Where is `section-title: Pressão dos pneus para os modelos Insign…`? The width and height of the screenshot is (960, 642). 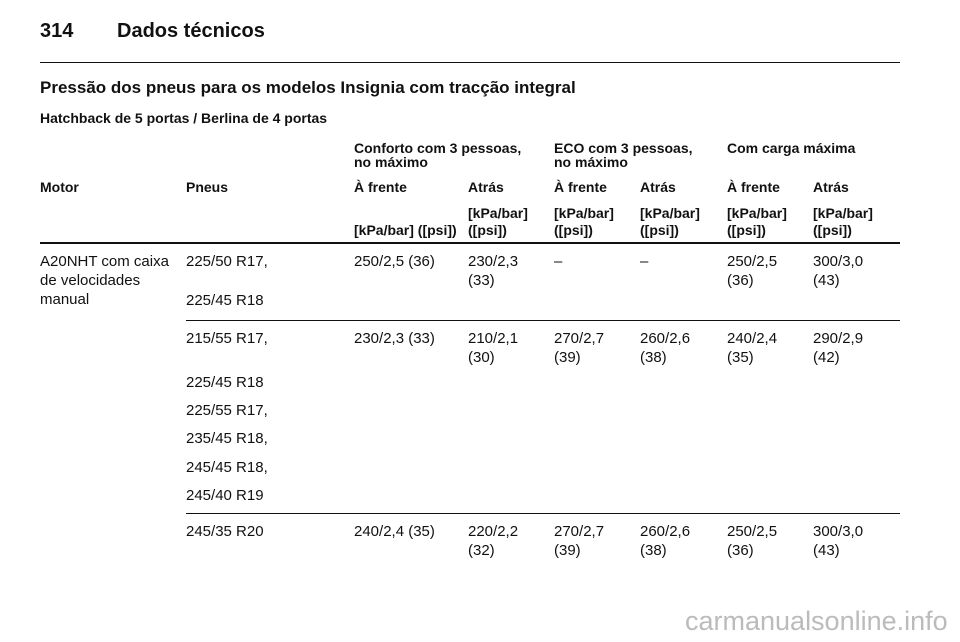 section-title: Pressão dos pneus para os modelos Insign… is located at coordinates (308, 87).